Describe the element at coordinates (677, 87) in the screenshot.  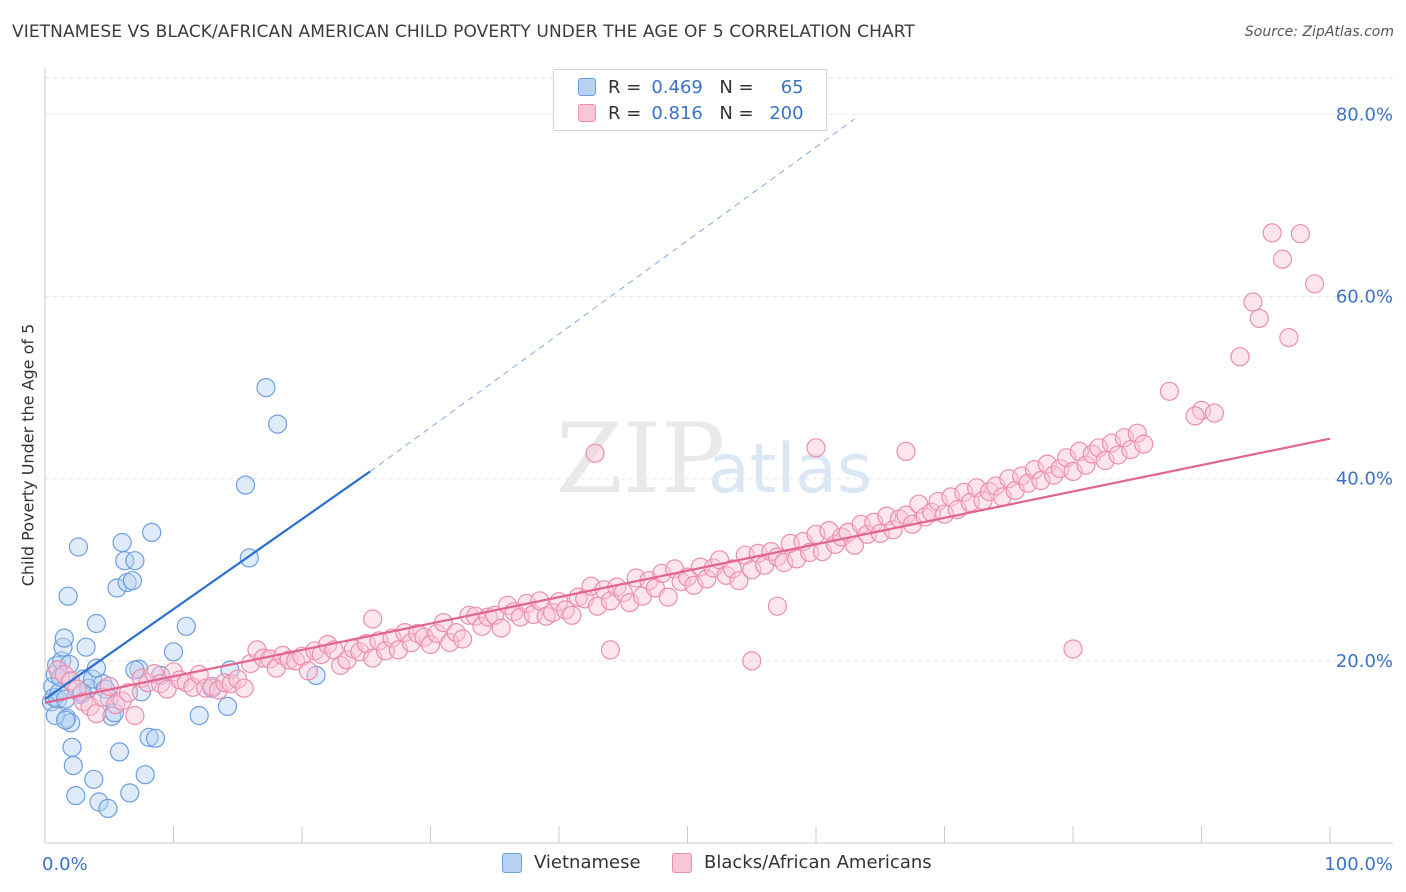
I see `legend-r-value: 0.469` at that location.